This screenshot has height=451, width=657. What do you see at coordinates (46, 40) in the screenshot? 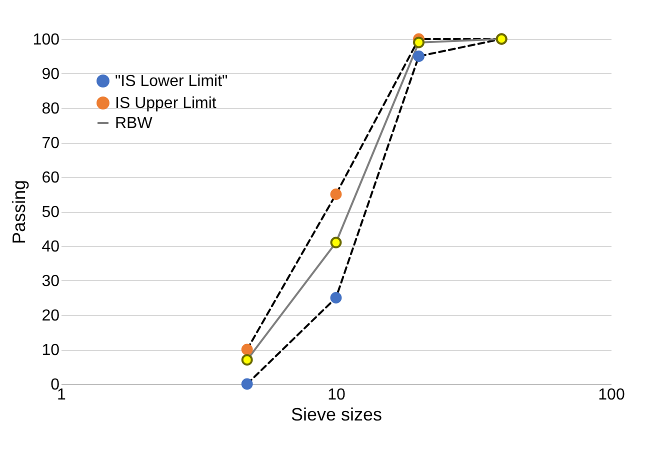
I see `y-tick-label: 100` at bounding box center [46, 40].